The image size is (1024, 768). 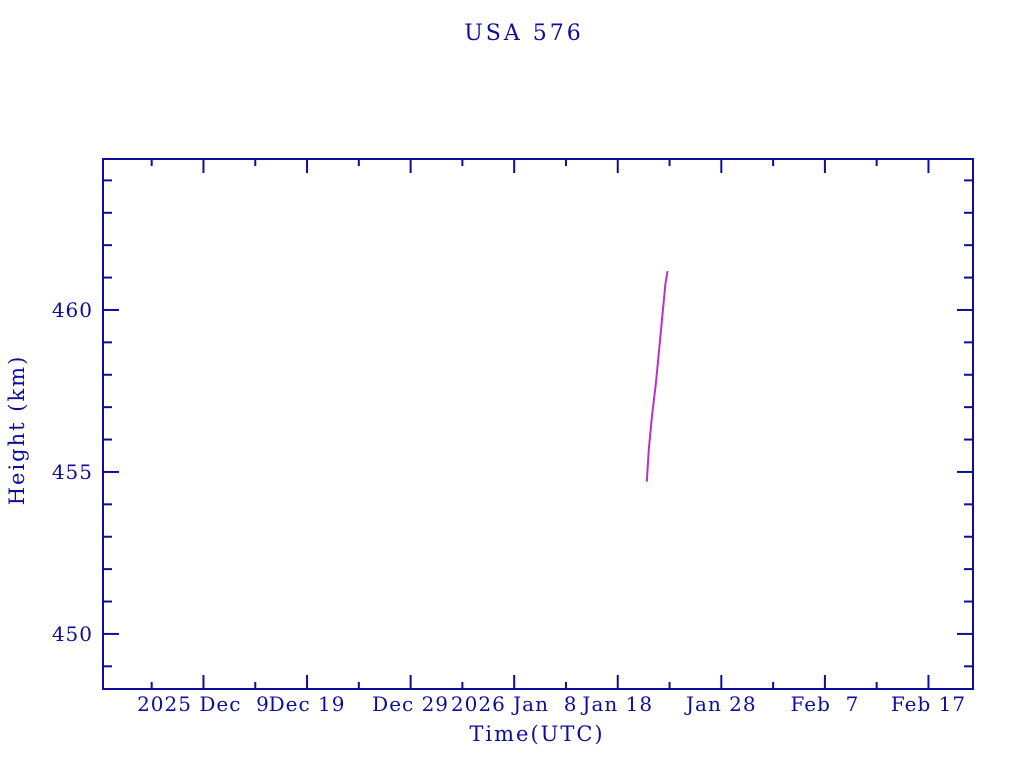 I want to click on y-axis-tick-label: 455, so click(x=72, y=472).